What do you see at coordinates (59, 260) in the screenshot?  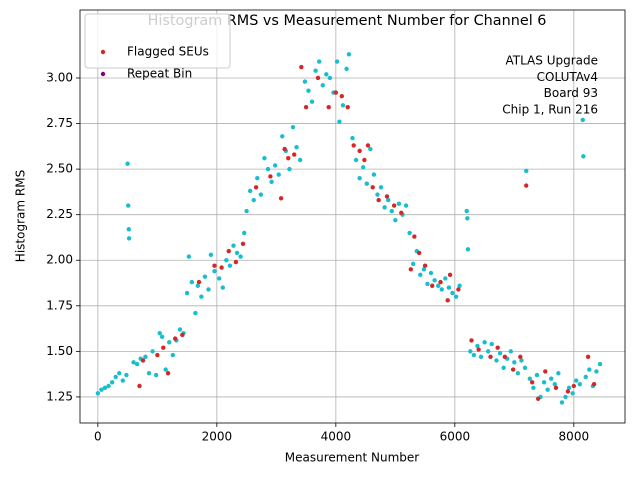 I see `y-tick-label: 2.00` at bounding box center [59, 260].